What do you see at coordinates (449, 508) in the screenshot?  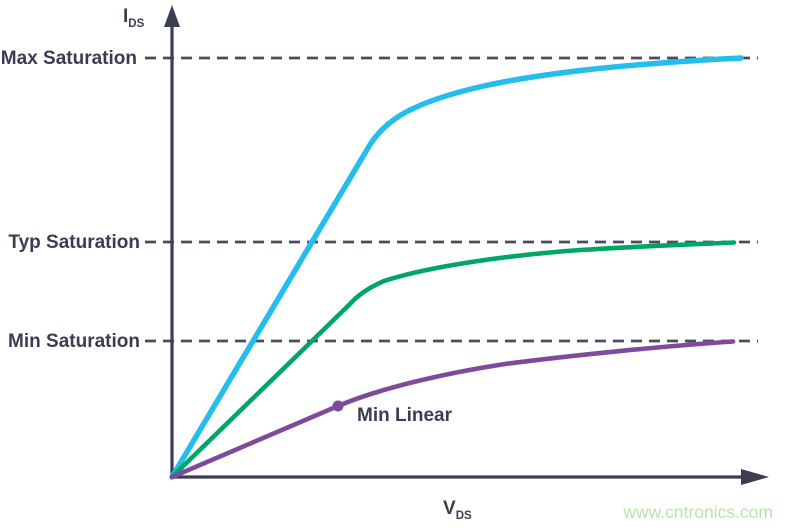 I see `x-axis-label-main: V` at bounding box center [449, 508].